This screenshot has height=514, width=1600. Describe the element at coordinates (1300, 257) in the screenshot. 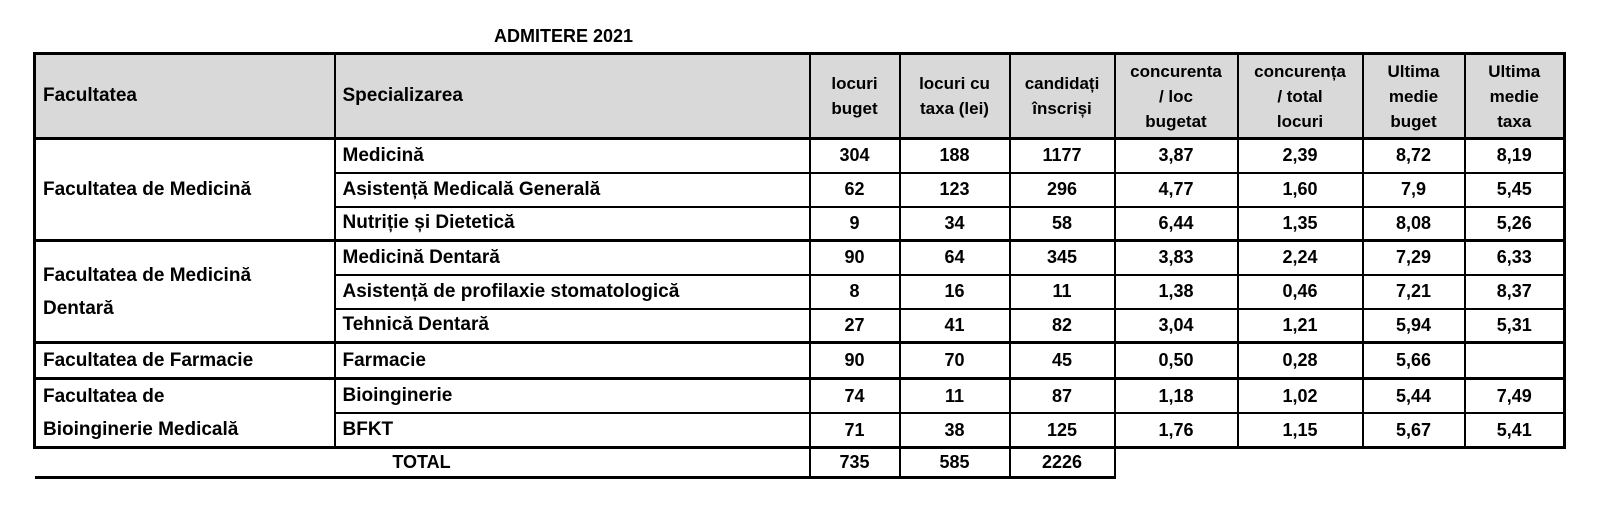

I see `value-cell: 2,24` at that location.